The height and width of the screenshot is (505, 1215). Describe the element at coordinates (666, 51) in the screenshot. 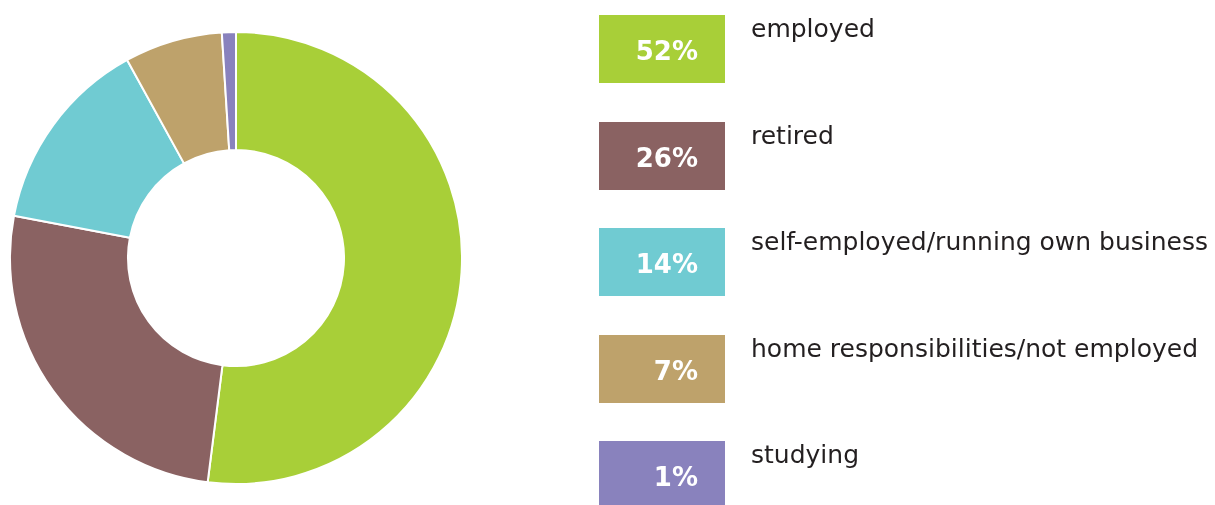

I see `text: 52%` at that location.